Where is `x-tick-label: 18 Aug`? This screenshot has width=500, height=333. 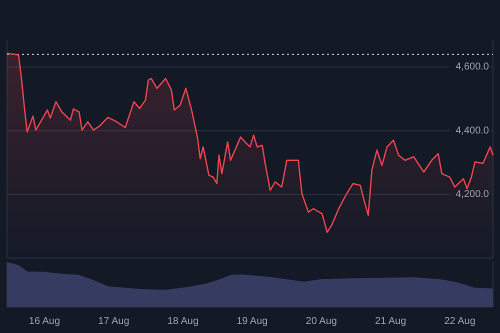
x-tick-label: 18 Aug is located at coordinates (183, 321).